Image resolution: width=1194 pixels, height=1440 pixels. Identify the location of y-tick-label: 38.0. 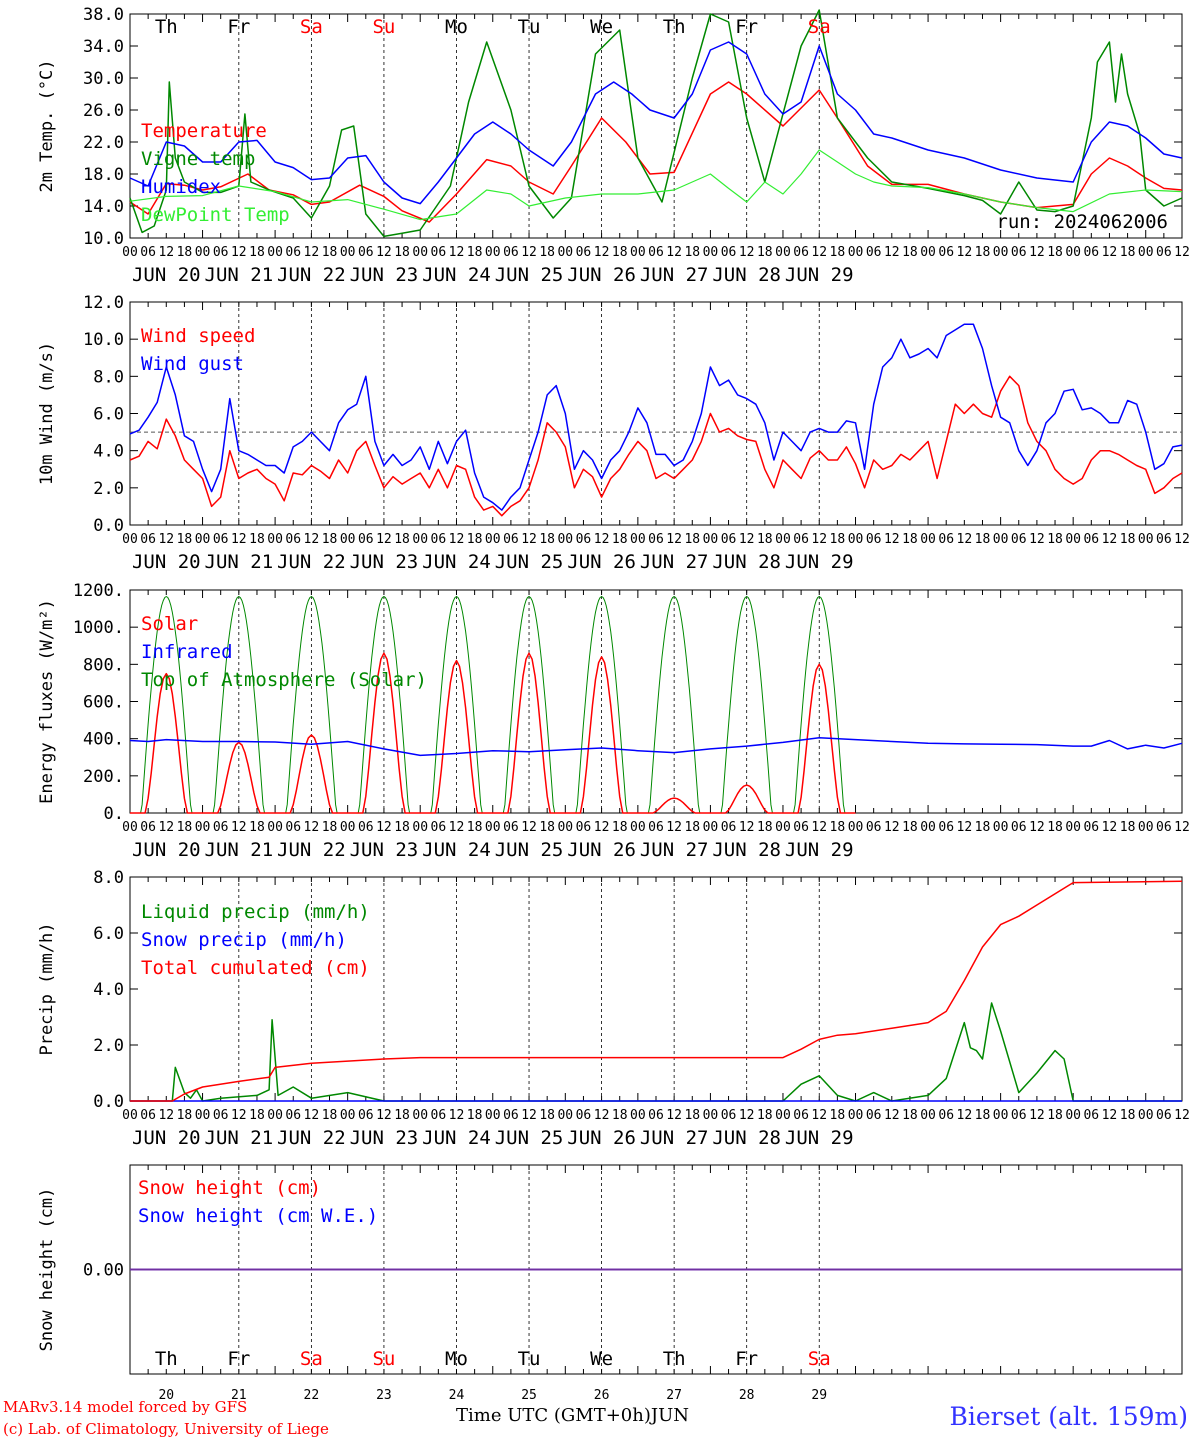
(103, 15).